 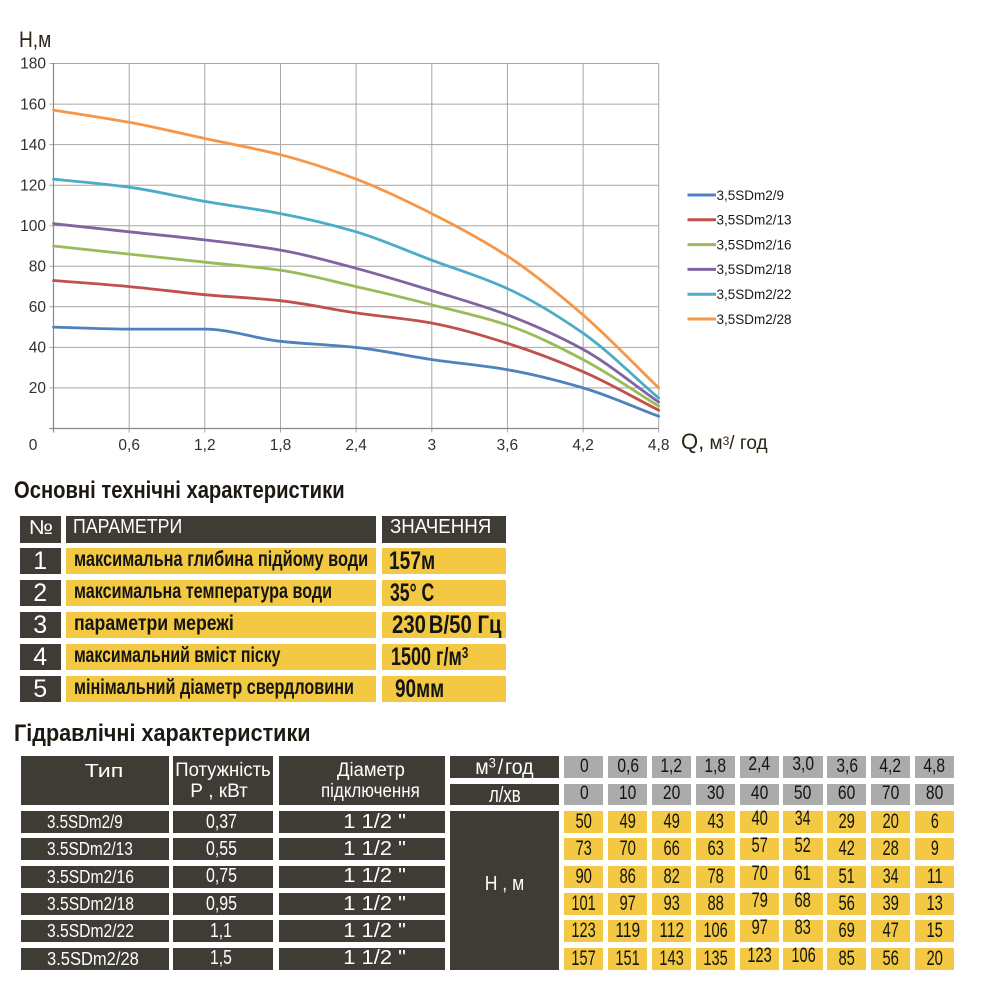 I want to click on svg-text: 3,5SDm2/28, so click(x=754, y=319).